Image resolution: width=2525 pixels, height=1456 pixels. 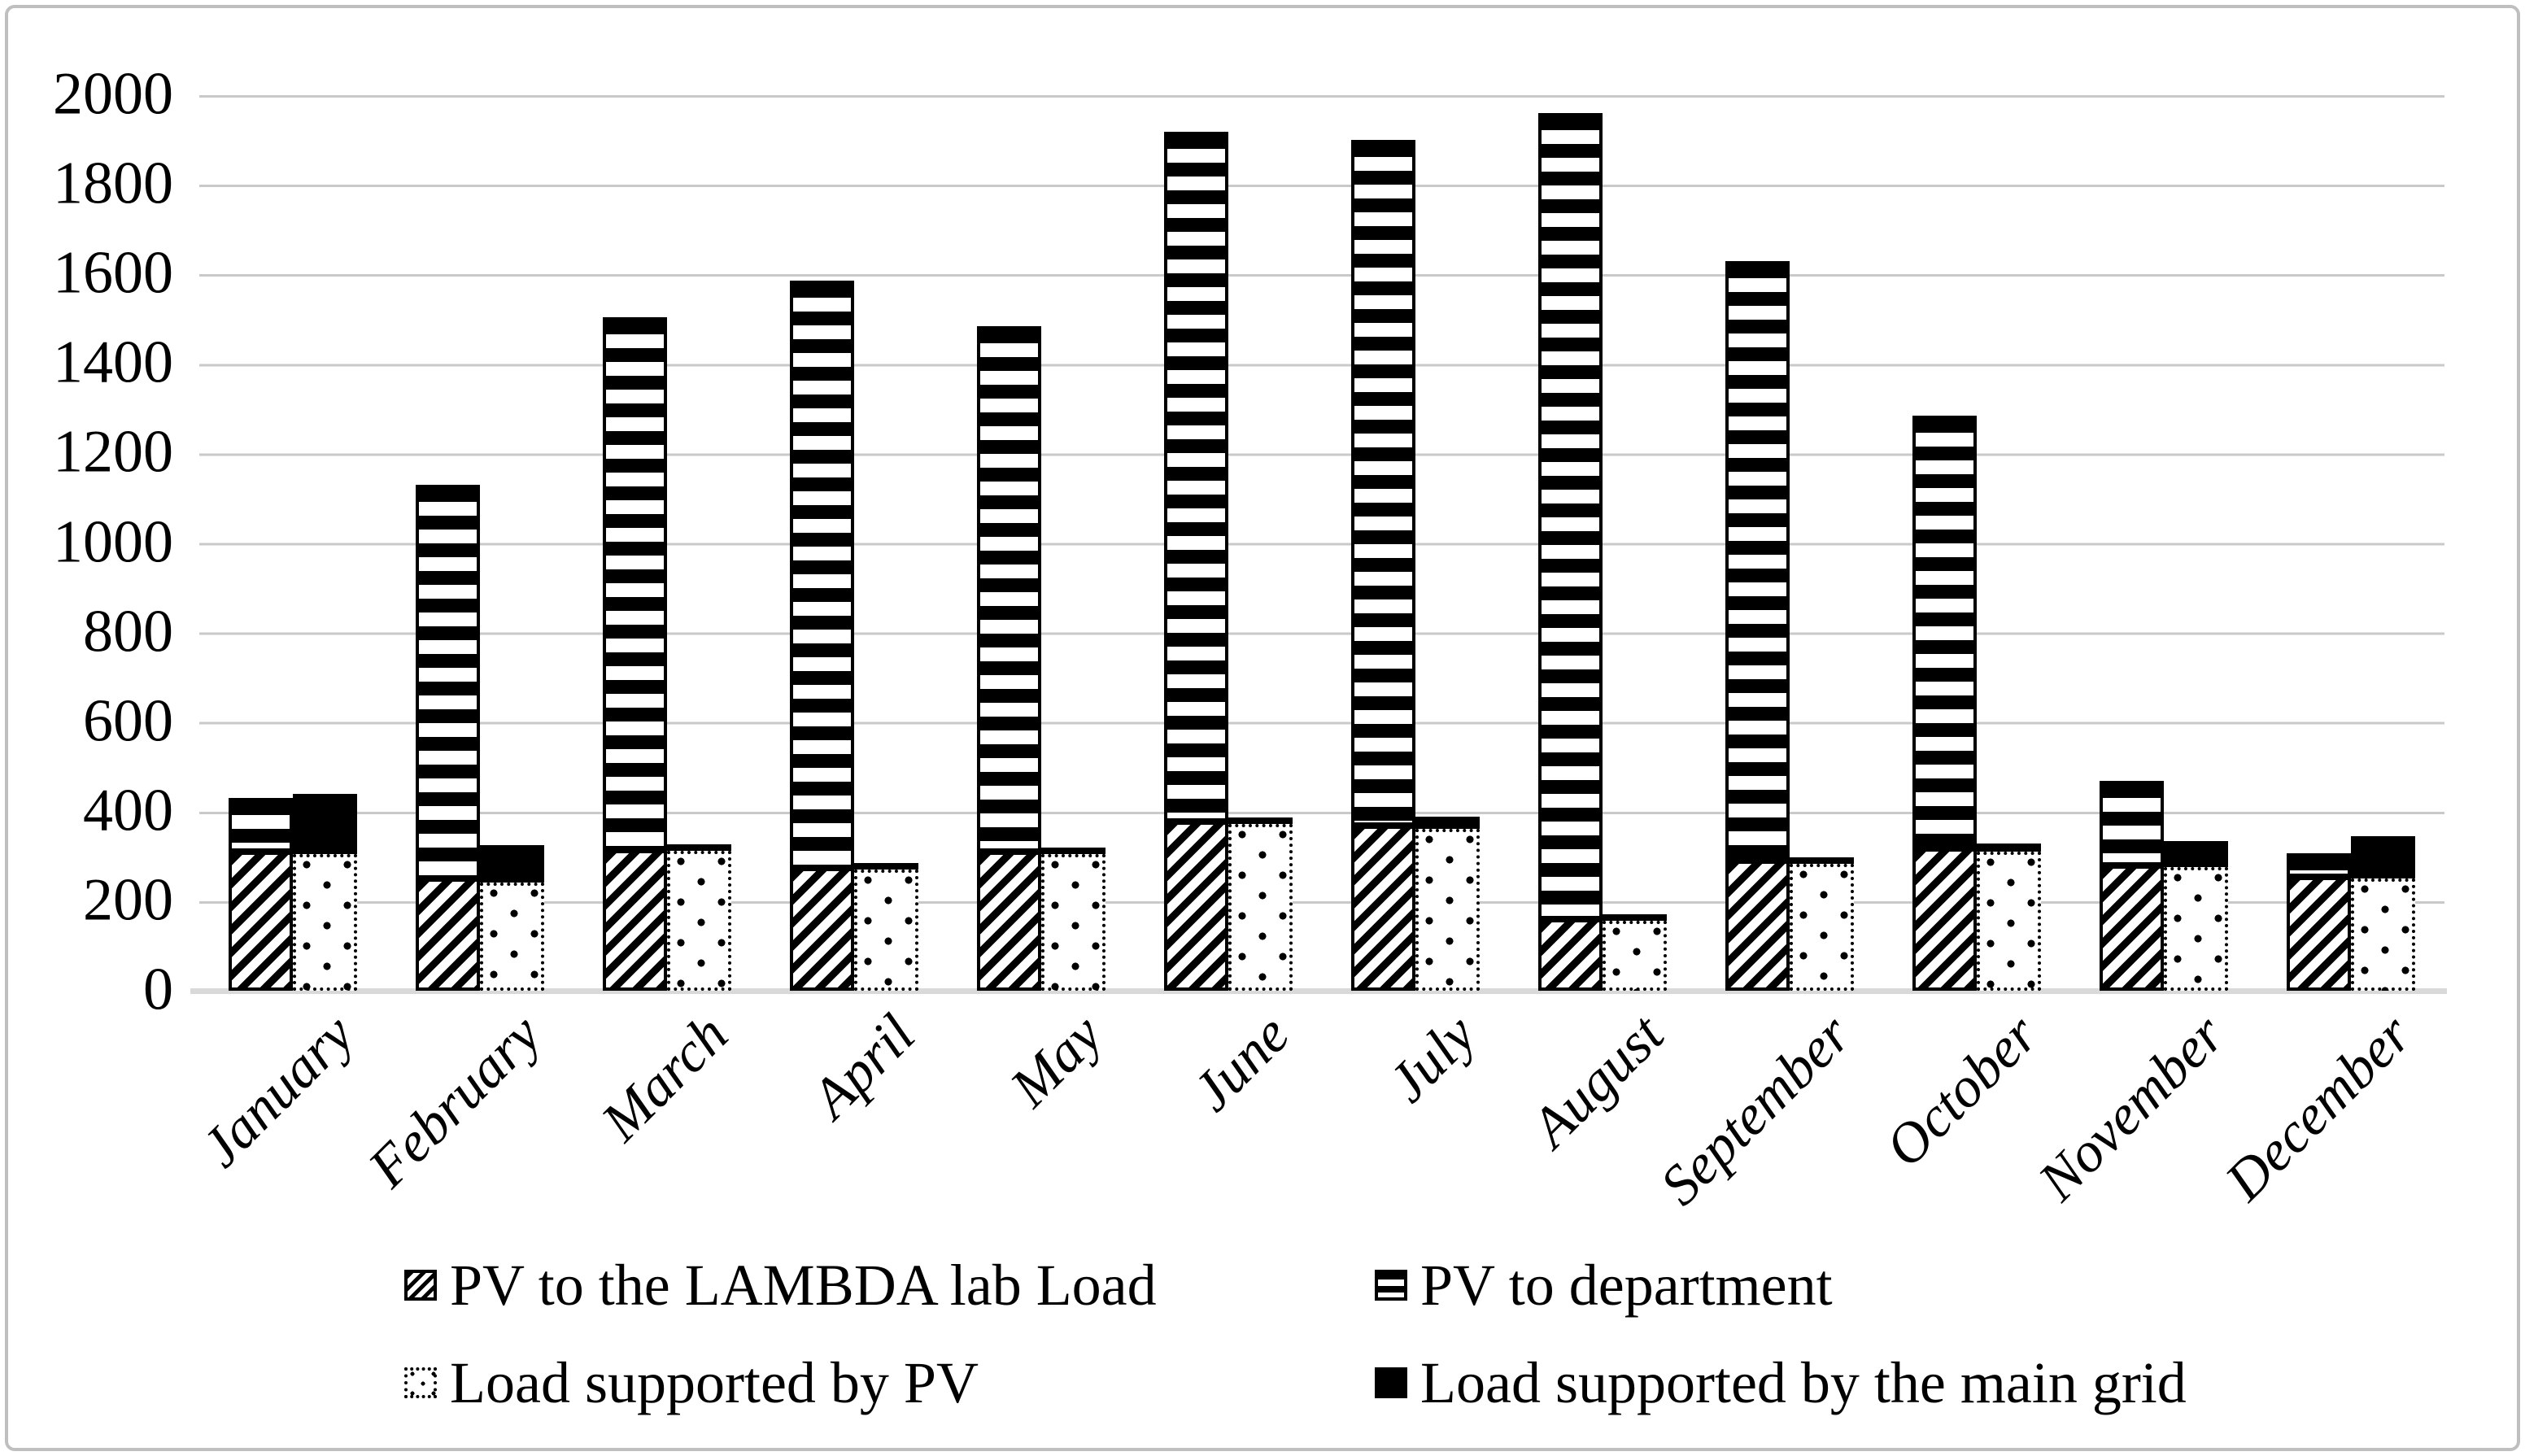 What do you see at coordinates (128, 811) in the screenshot?
I see `y-tick-label-400: 400` at bounding box center [128, 811].